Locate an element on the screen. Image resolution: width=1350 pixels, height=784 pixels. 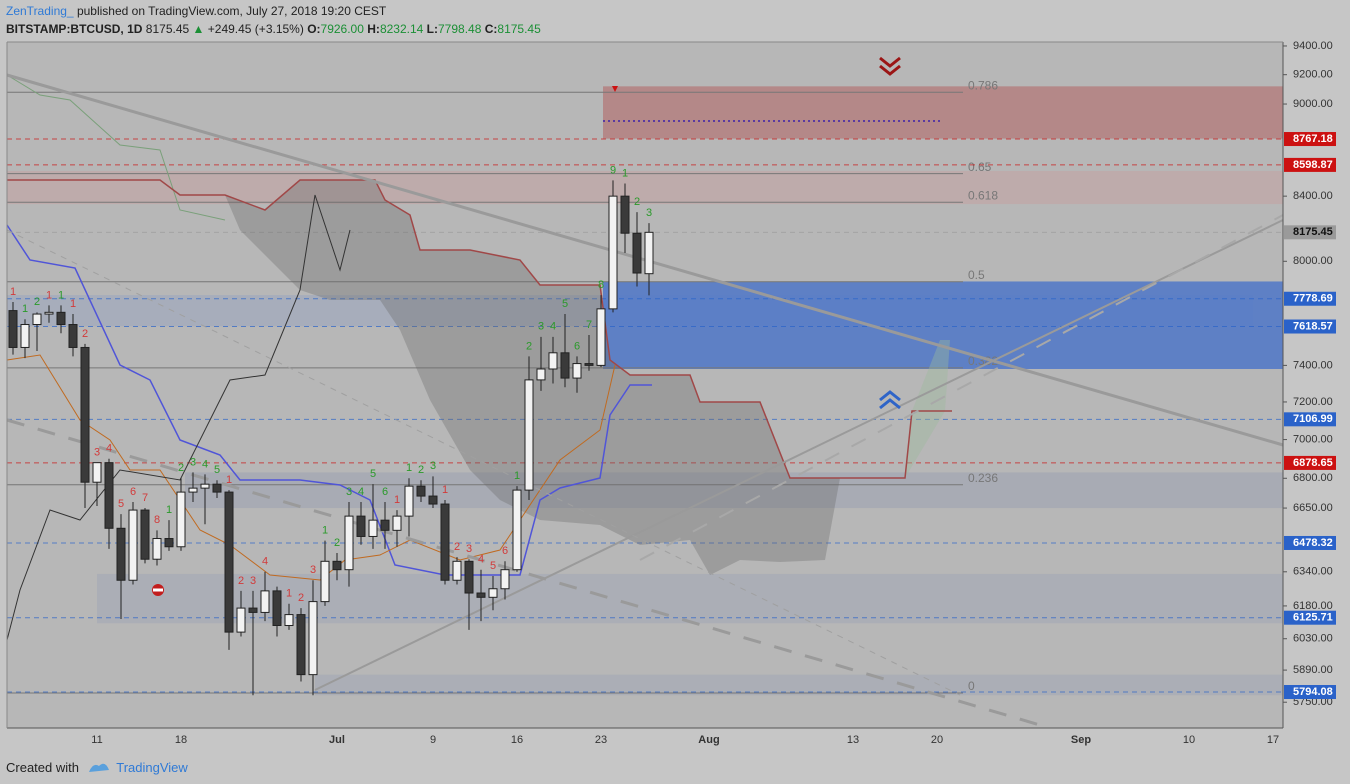
td-count: 7 is located at coordinates (589, 325).